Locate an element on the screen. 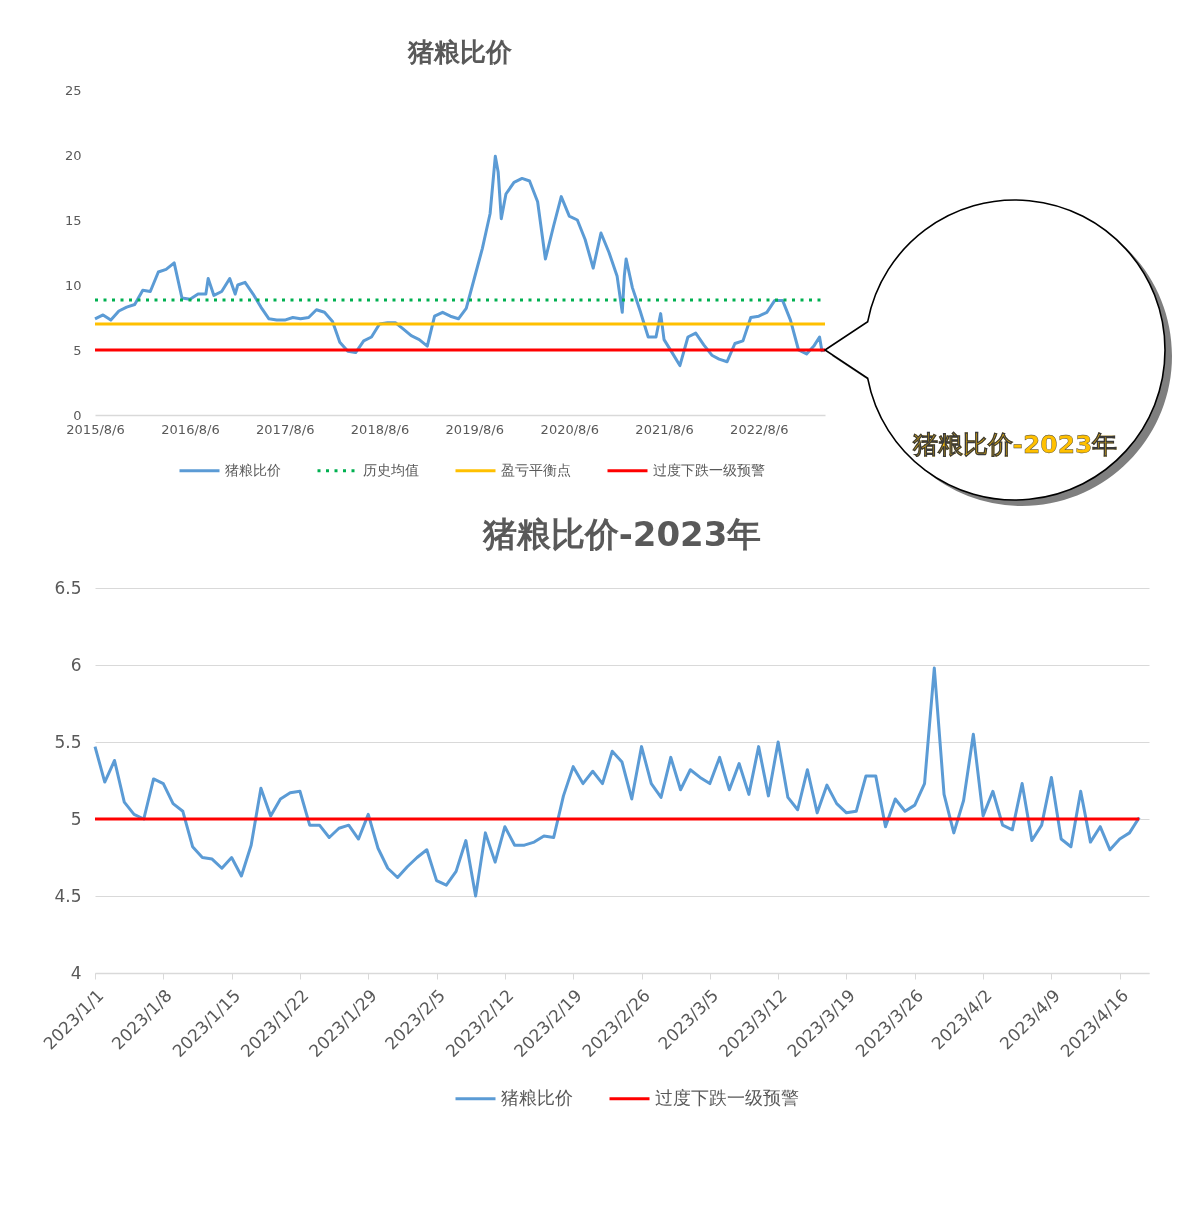 Image resolution: width=1198 pixels, height=1206 pixels. y-tick-label: 6 is located at coordinates (76, 664).